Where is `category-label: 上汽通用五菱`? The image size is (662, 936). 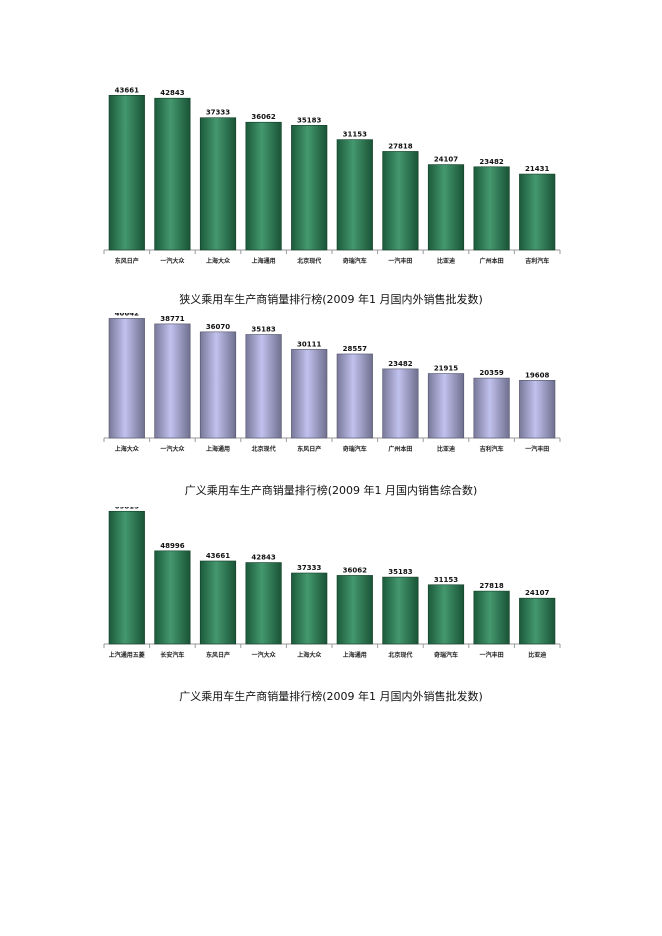
category-label: 上汽通用五菱 is located at coordinates (127, 655).